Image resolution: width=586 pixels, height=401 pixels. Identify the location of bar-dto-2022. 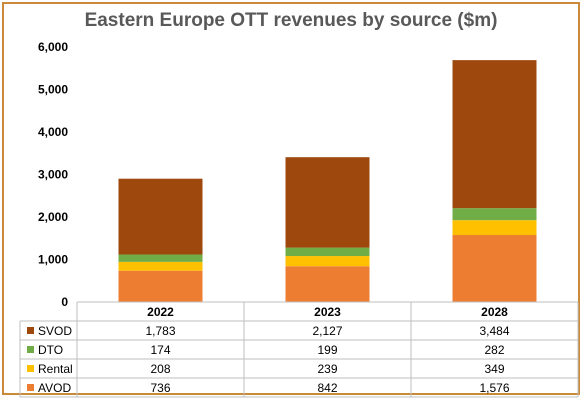
(160, 258).